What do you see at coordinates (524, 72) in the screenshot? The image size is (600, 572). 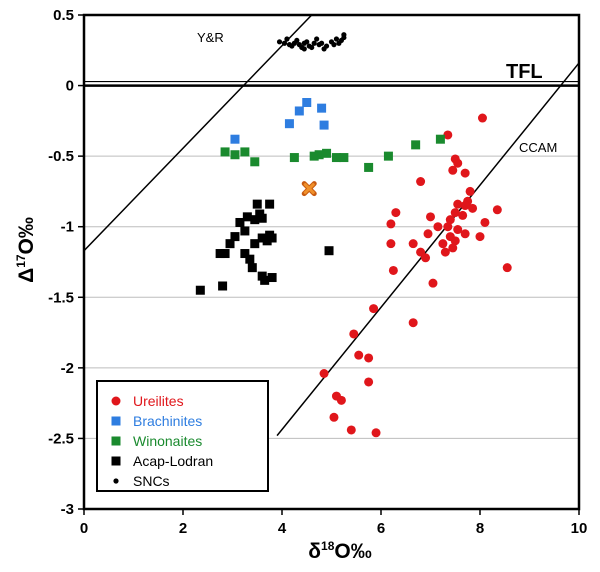 I see `tfl-line-label: TFL` at bounding box center [524, 72].